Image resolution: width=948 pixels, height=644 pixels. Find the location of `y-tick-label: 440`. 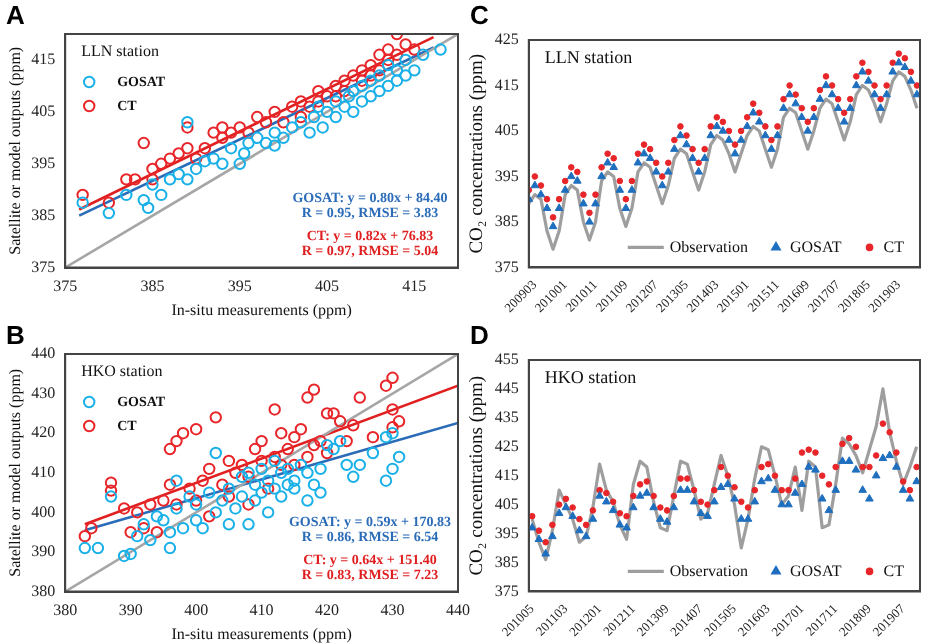

y-tick-label: 440 is located at coordinates (43, 353).